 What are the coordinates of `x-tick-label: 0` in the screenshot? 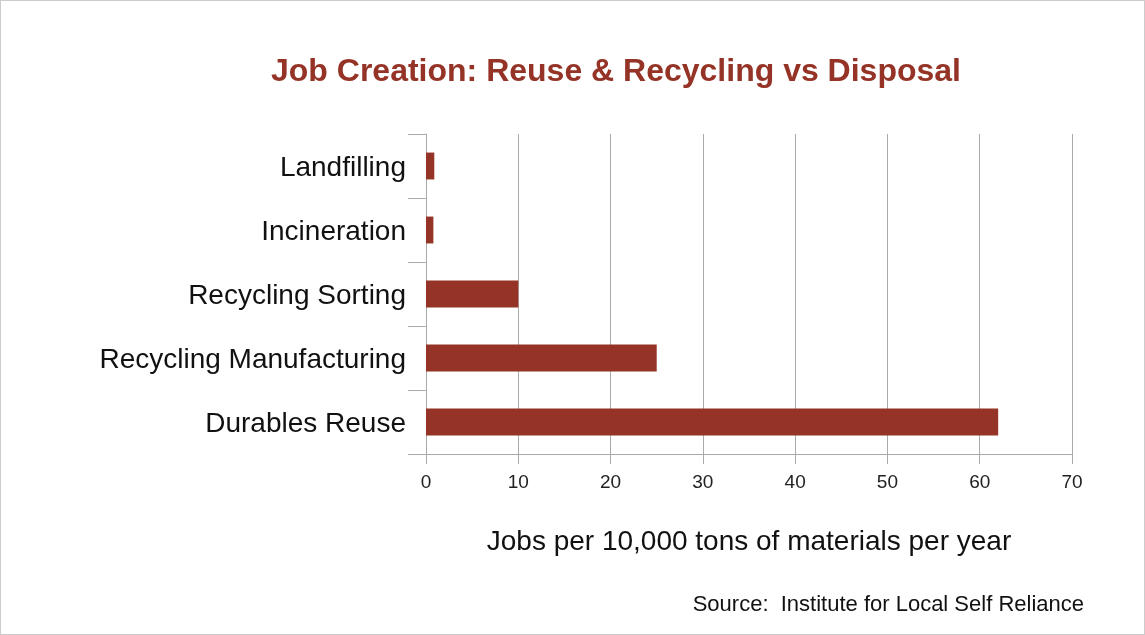 It's located at (426, 481).